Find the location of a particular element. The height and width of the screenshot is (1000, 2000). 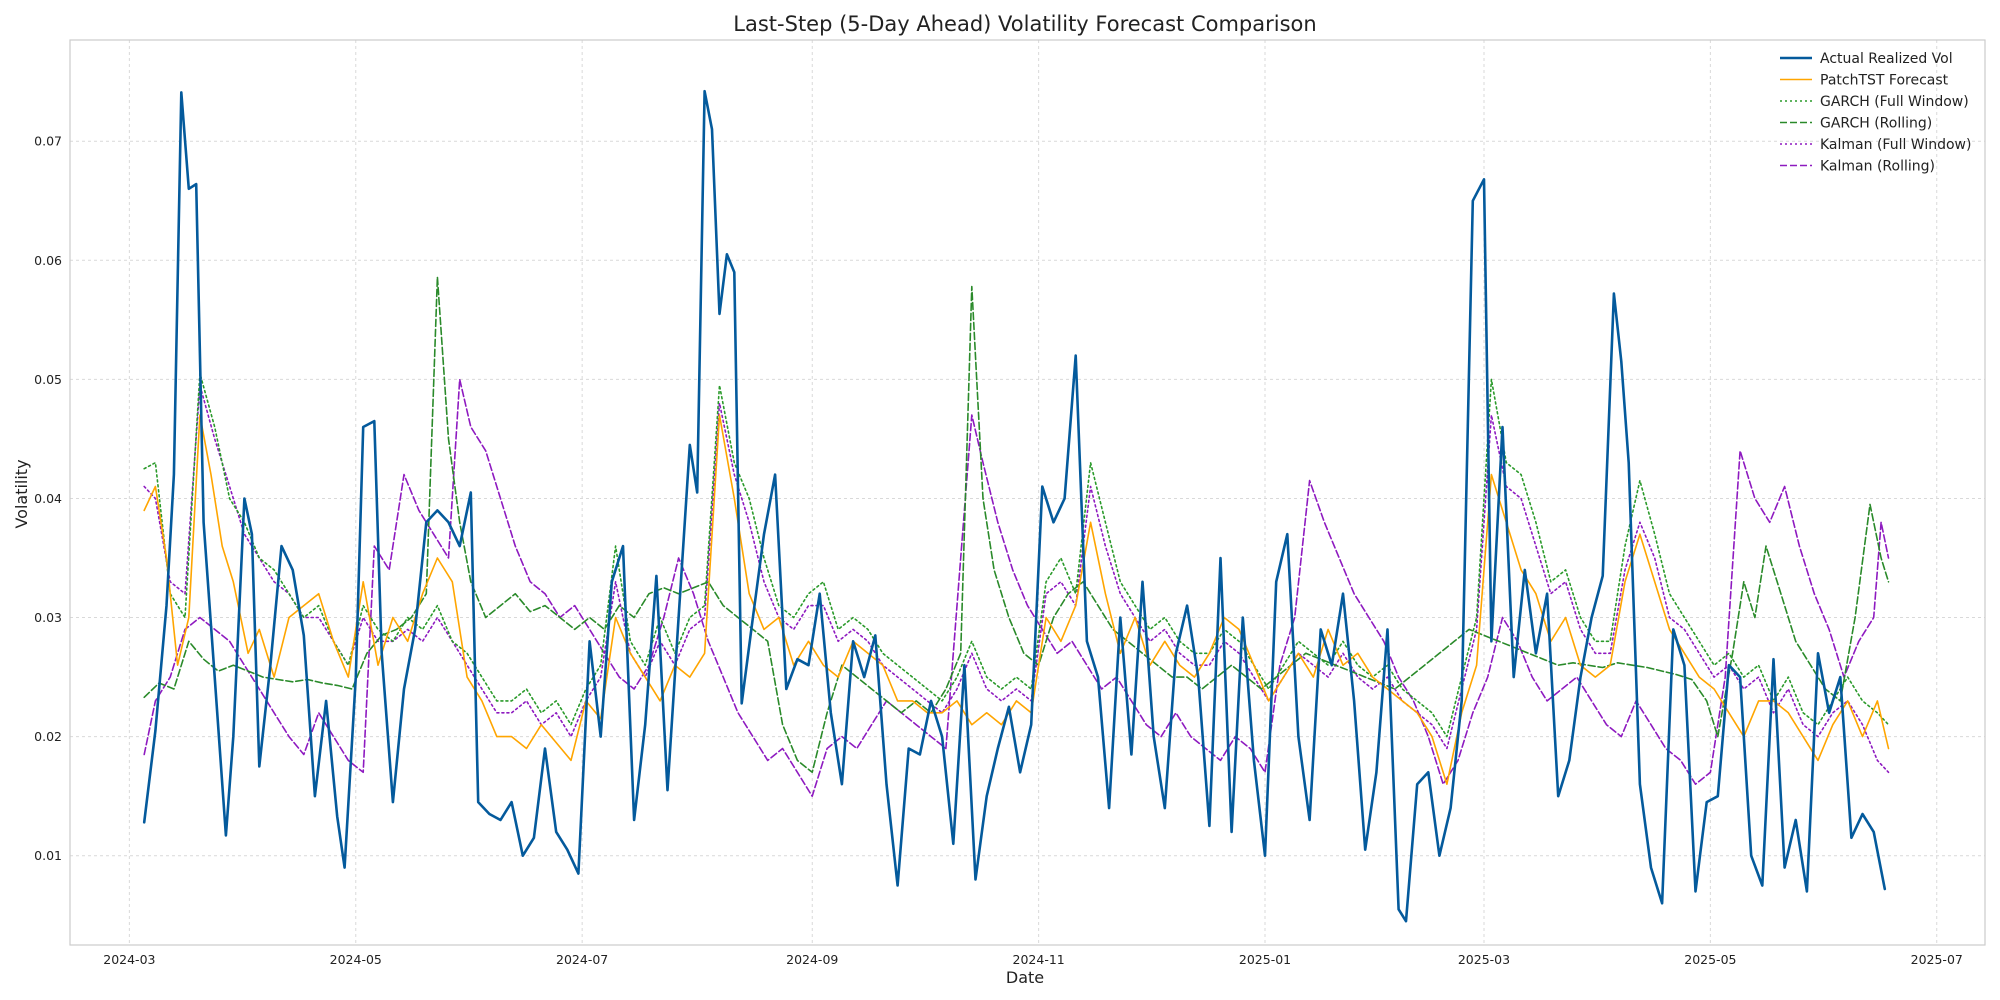

x-tick-label: 2024-07 is located at coordinates (582, 959).